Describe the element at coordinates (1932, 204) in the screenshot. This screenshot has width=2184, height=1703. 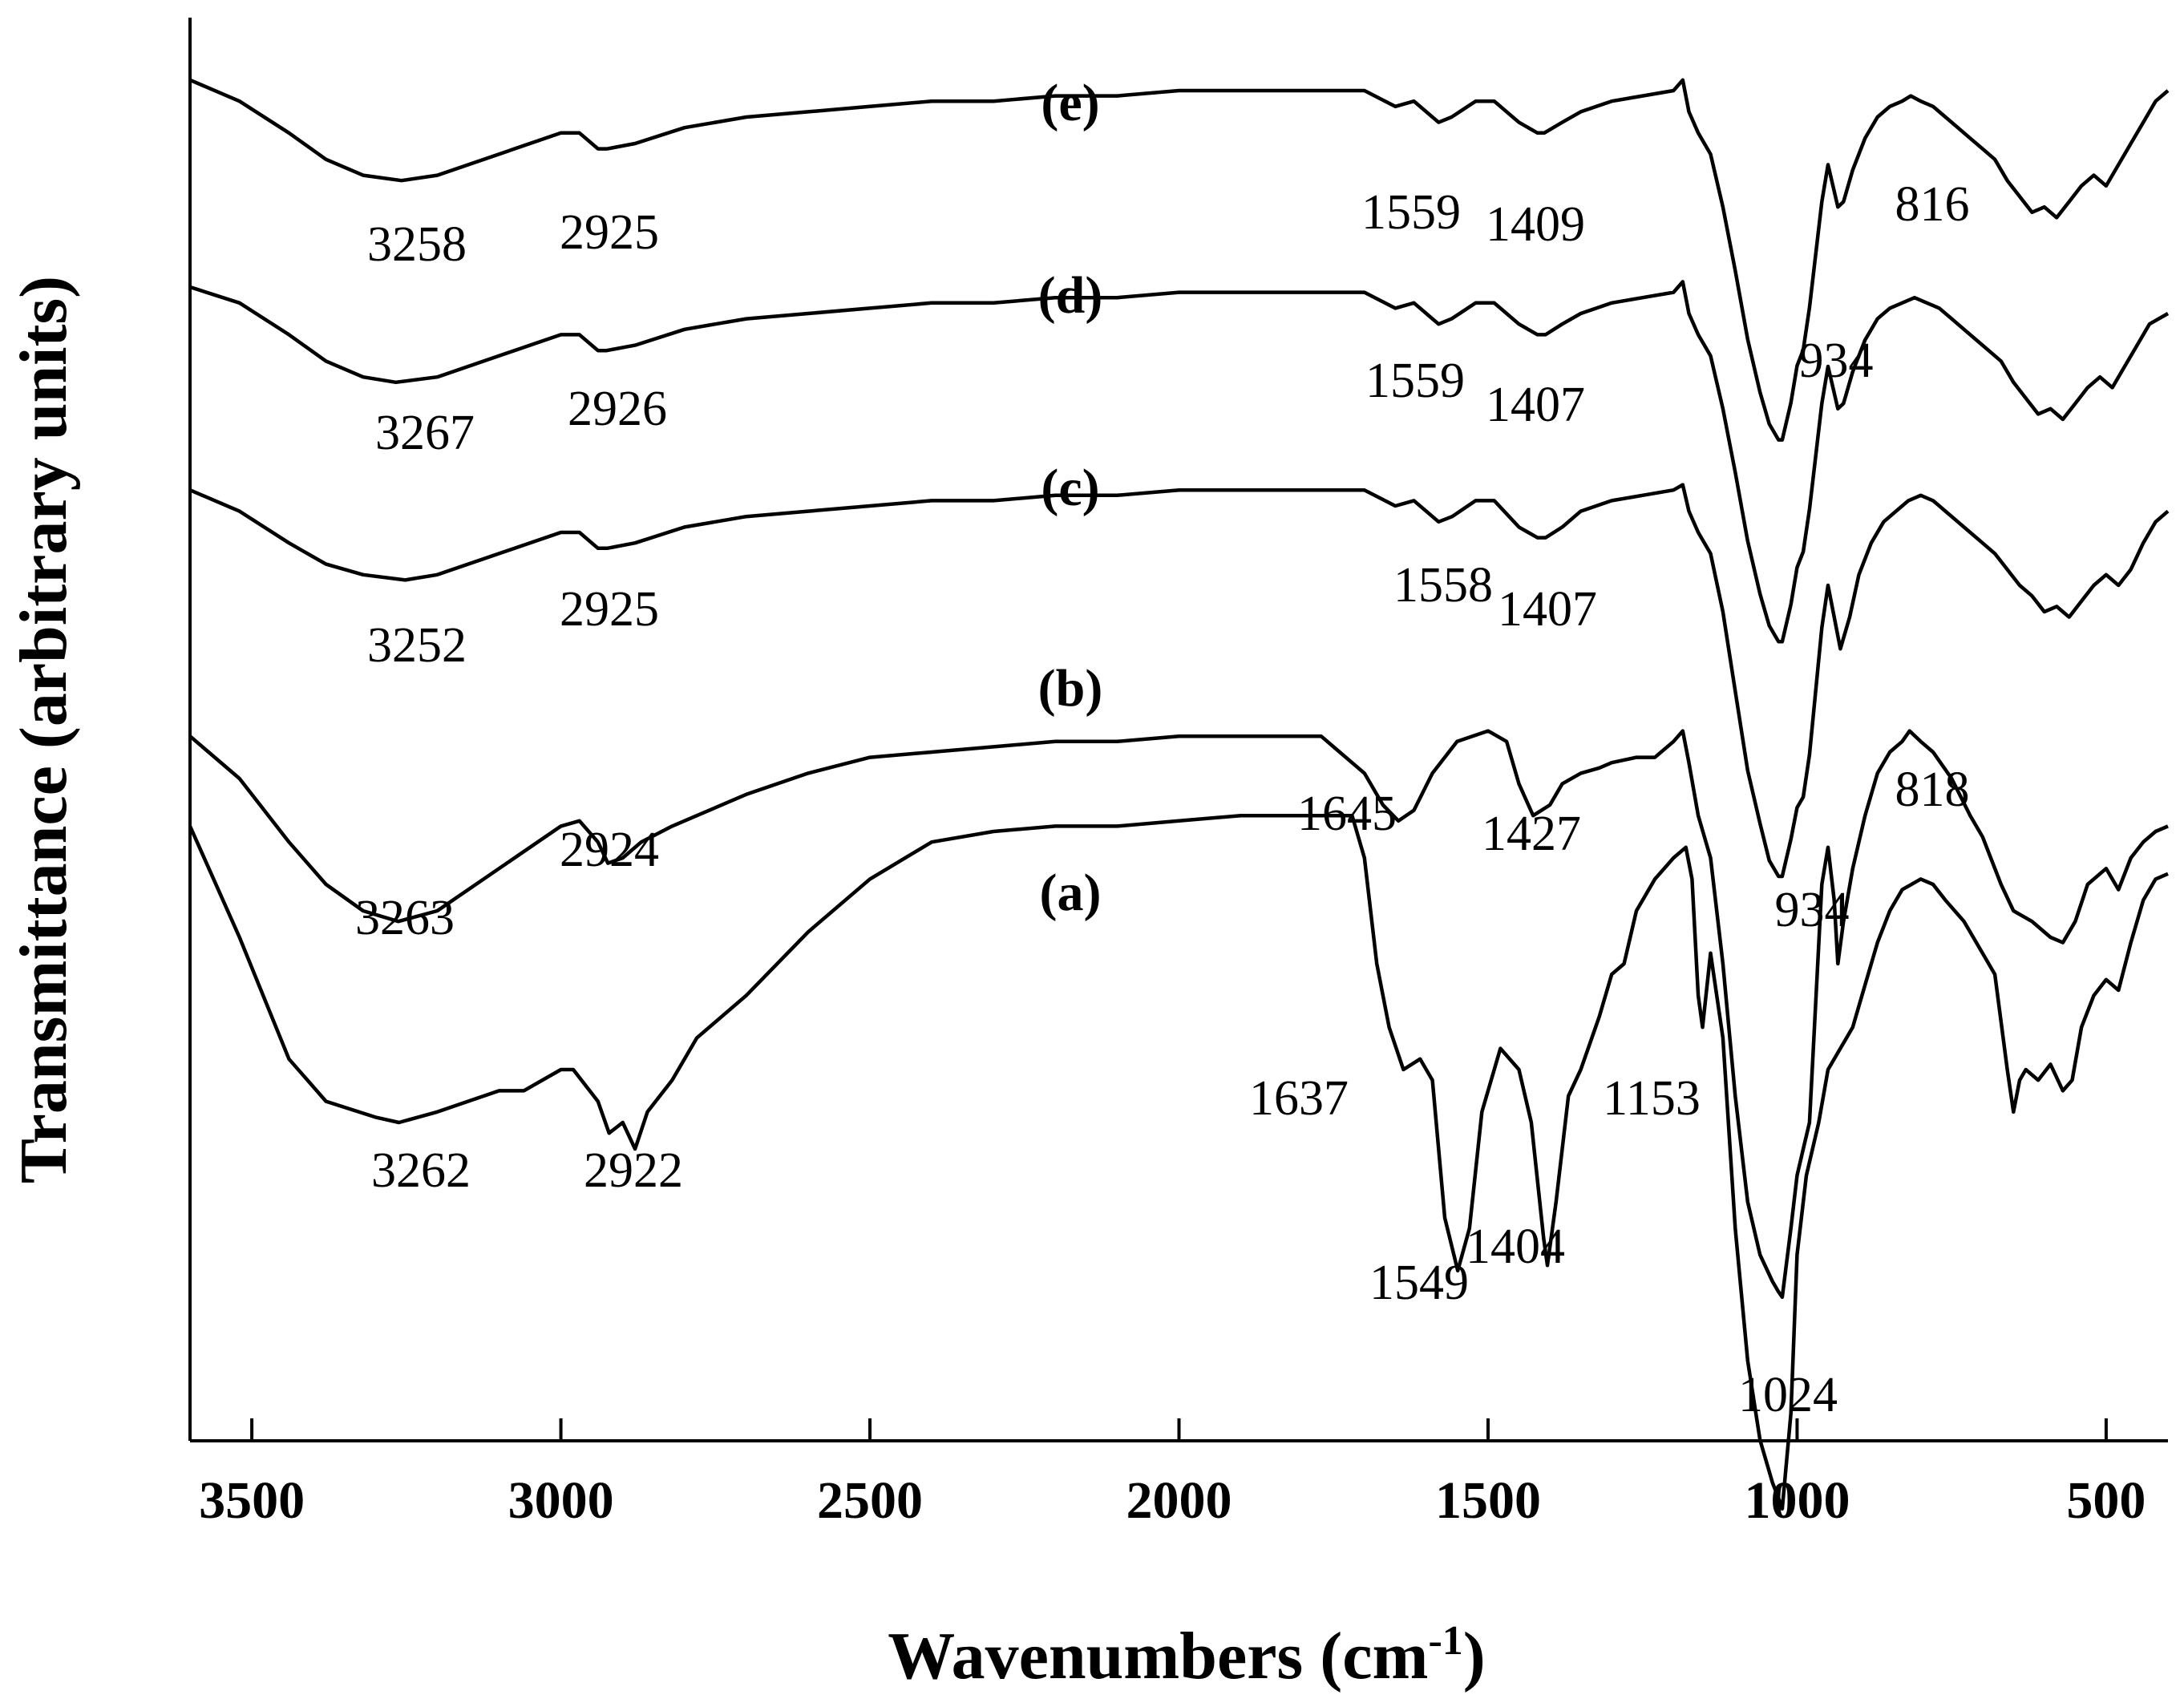
I see `peak-label: 816` at that location.